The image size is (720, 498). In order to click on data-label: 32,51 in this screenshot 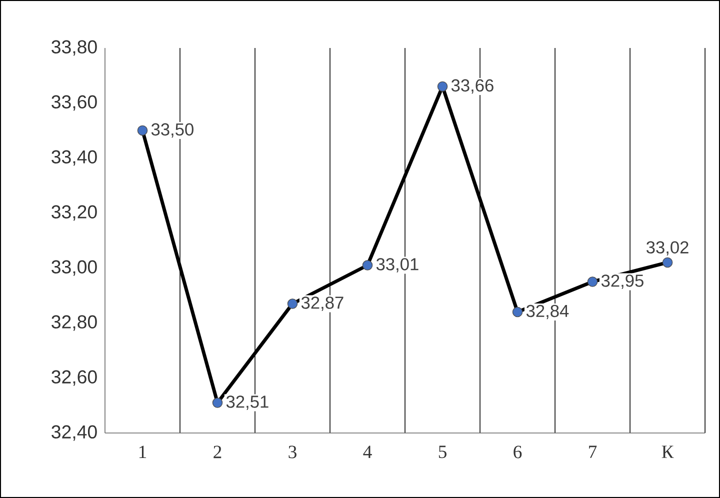, I will do `click(247, 403)`.